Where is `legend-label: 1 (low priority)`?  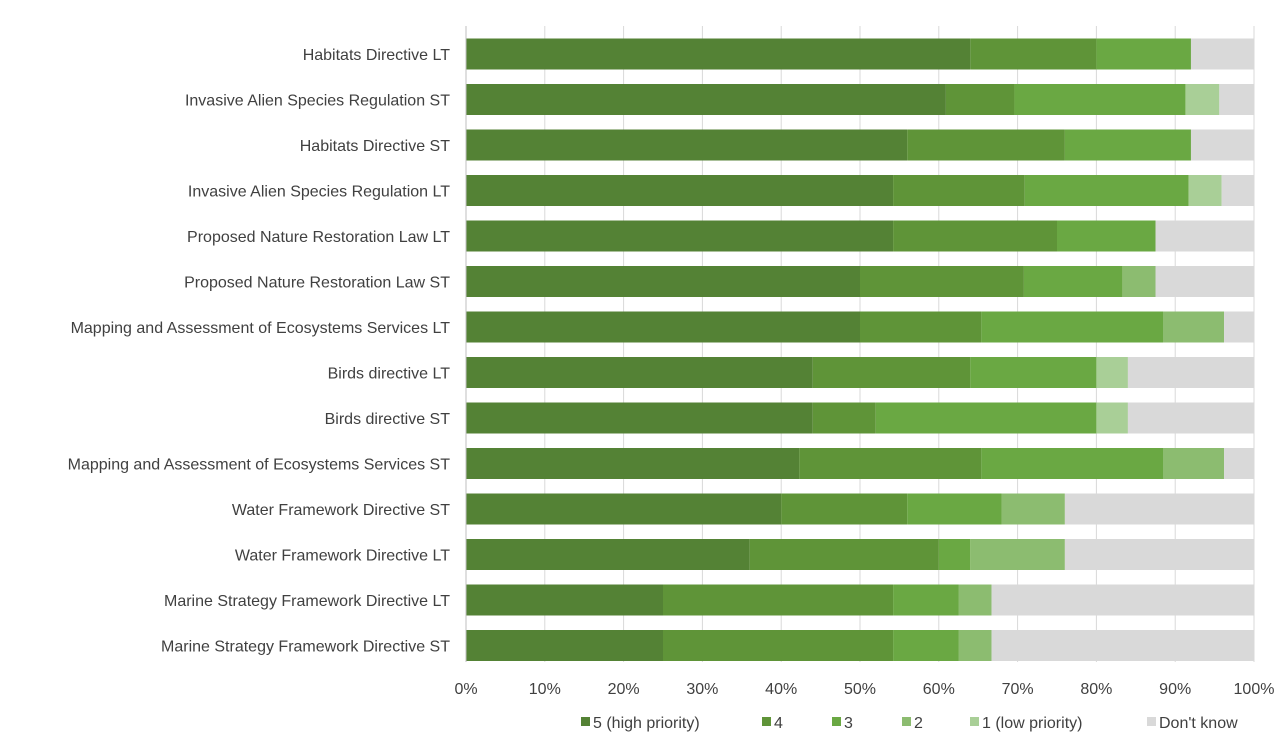 legend-label: 1 (low priority) is located at coordinates (1032, 723).